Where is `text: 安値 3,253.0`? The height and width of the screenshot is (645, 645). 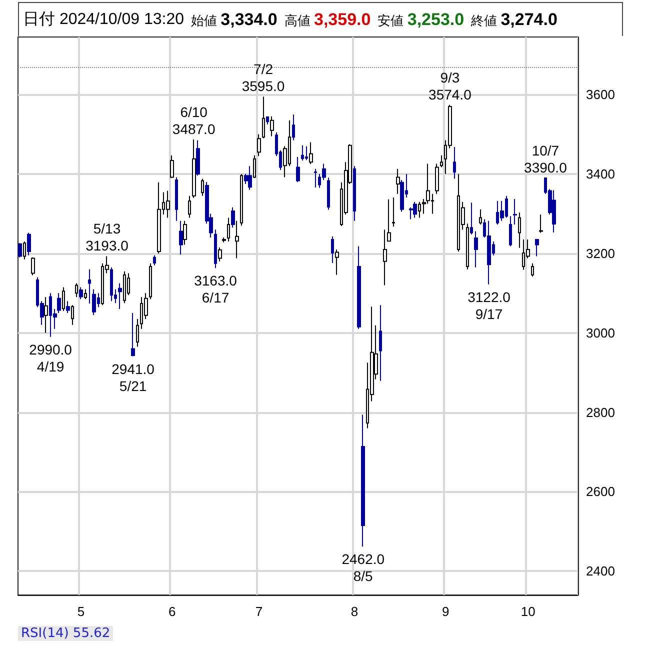
text: 安値 3,253.0 is located at coordinates (421, 19).